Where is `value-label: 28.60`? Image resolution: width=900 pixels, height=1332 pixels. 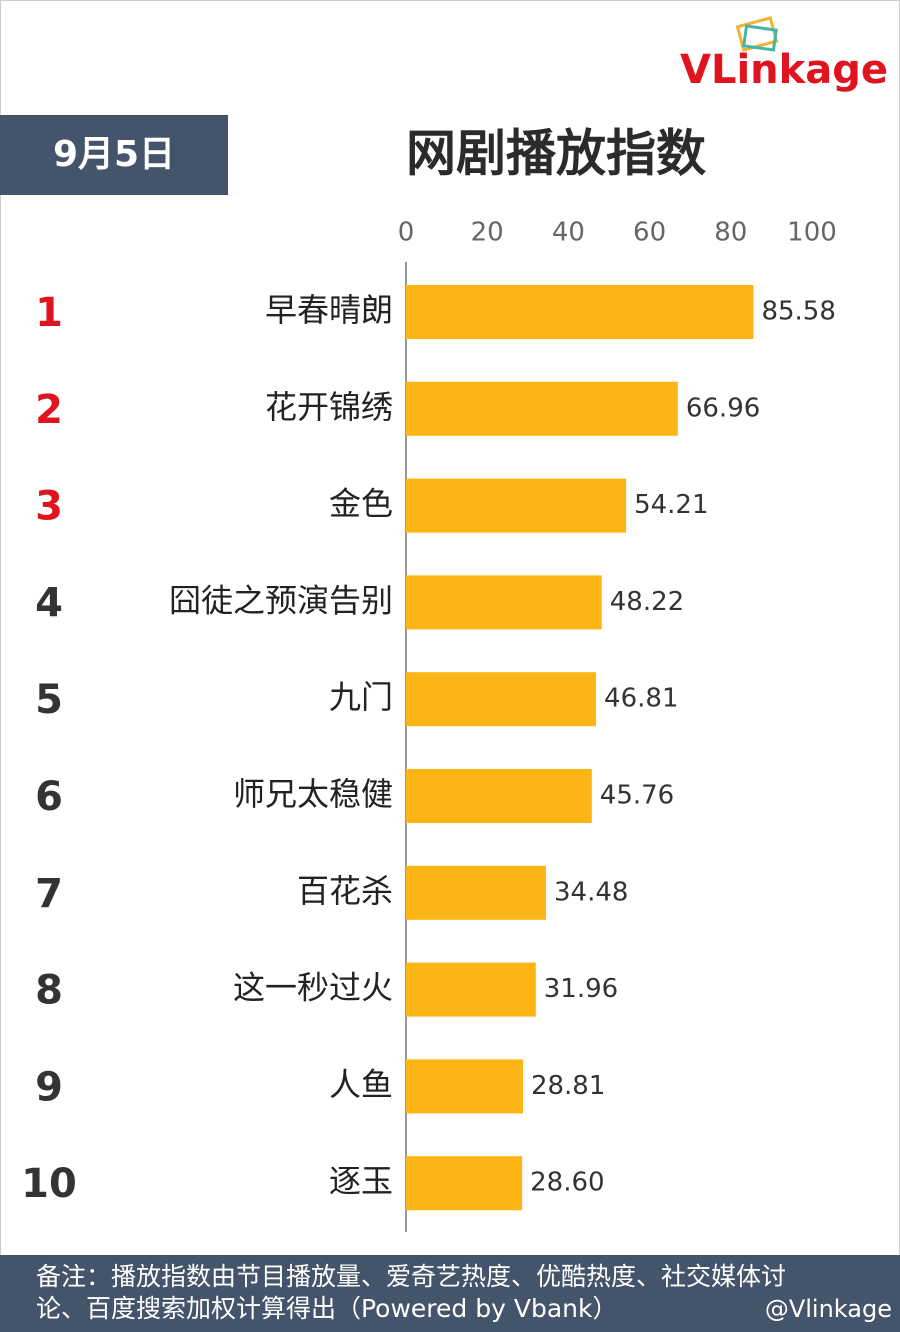 value-label: 28.60 is located at coordinates (567, 1183).